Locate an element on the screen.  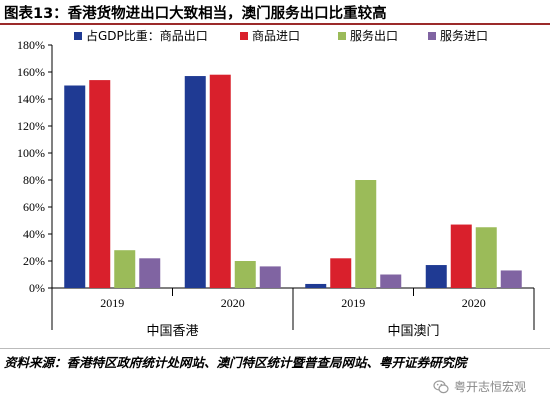
y-tick-label: 0% is located at coordinates (37, 288).